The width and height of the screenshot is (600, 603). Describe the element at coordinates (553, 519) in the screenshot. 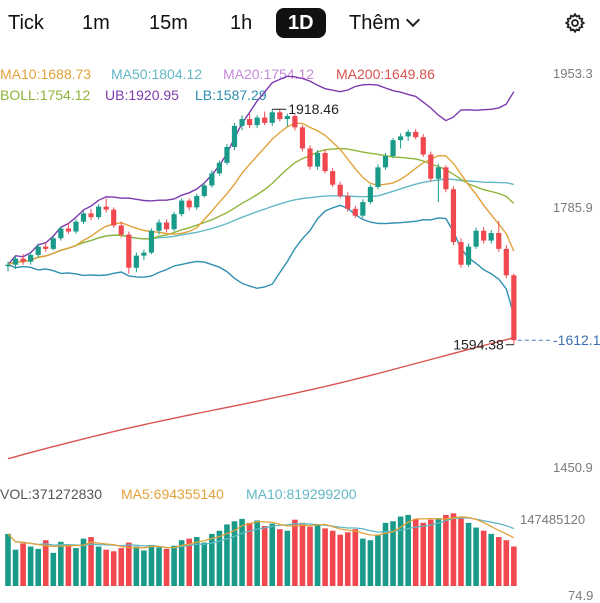

I see `volume-axis-label: 147485120` at that location.